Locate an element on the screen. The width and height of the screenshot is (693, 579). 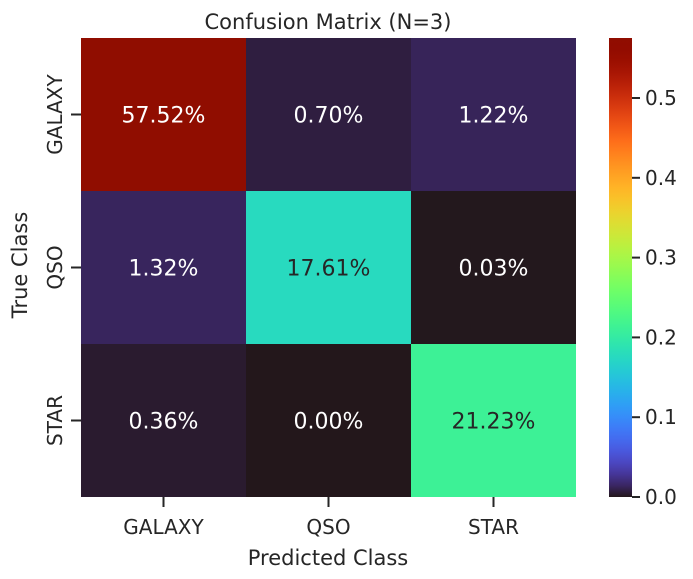
cell-label-star-star: 21.23% is located at coordinates (494, 422).